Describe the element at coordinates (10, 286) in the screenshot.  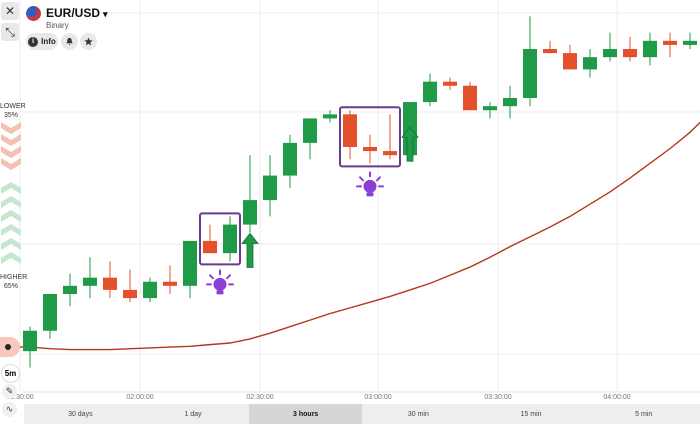
I see `higher-percentage: 65%` at that location.